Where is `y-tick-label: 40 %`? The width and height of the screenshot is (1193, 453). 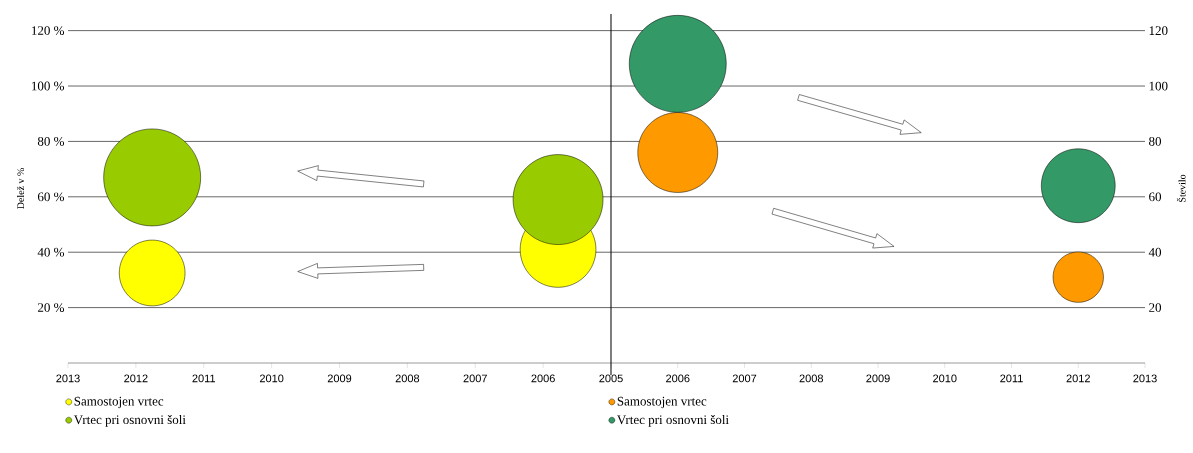 y-tick-label: 40 % is located at coordinates (51, 252).